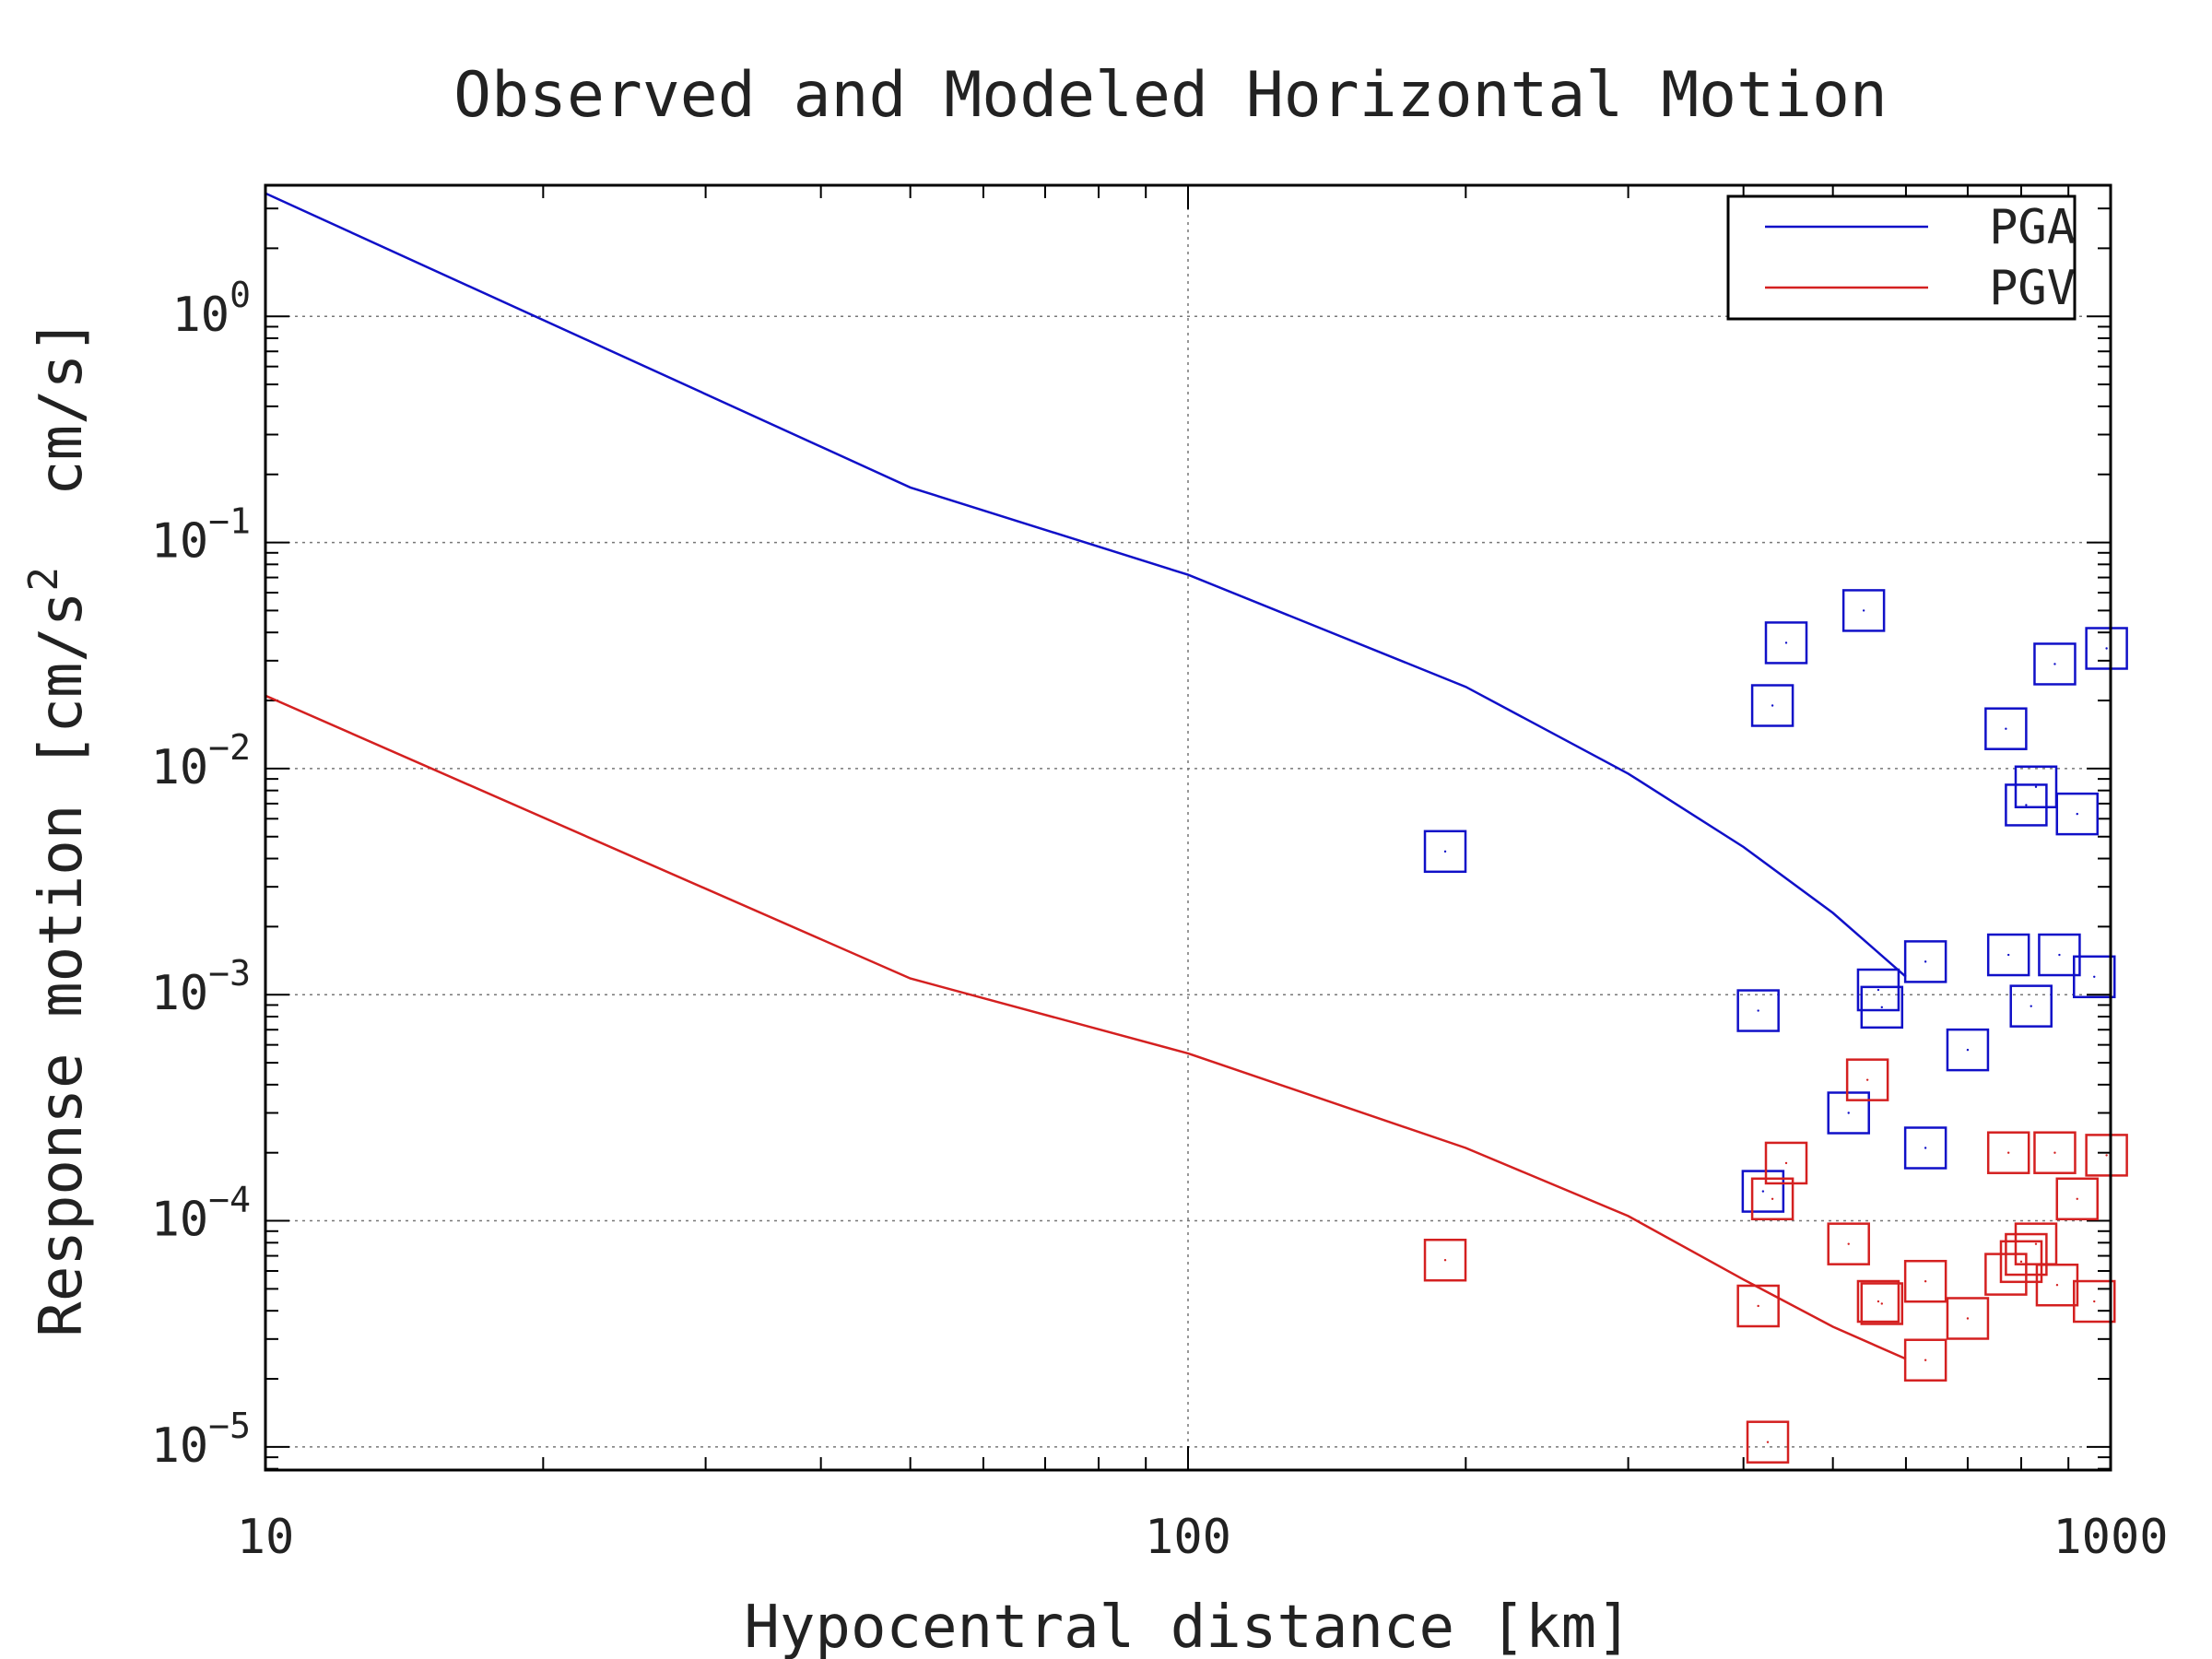 The height and width of the screenshot is (1659, 2212). I want to click on chart-title: Observed and Modeled Horizontal Motion, so click(1170, 95).